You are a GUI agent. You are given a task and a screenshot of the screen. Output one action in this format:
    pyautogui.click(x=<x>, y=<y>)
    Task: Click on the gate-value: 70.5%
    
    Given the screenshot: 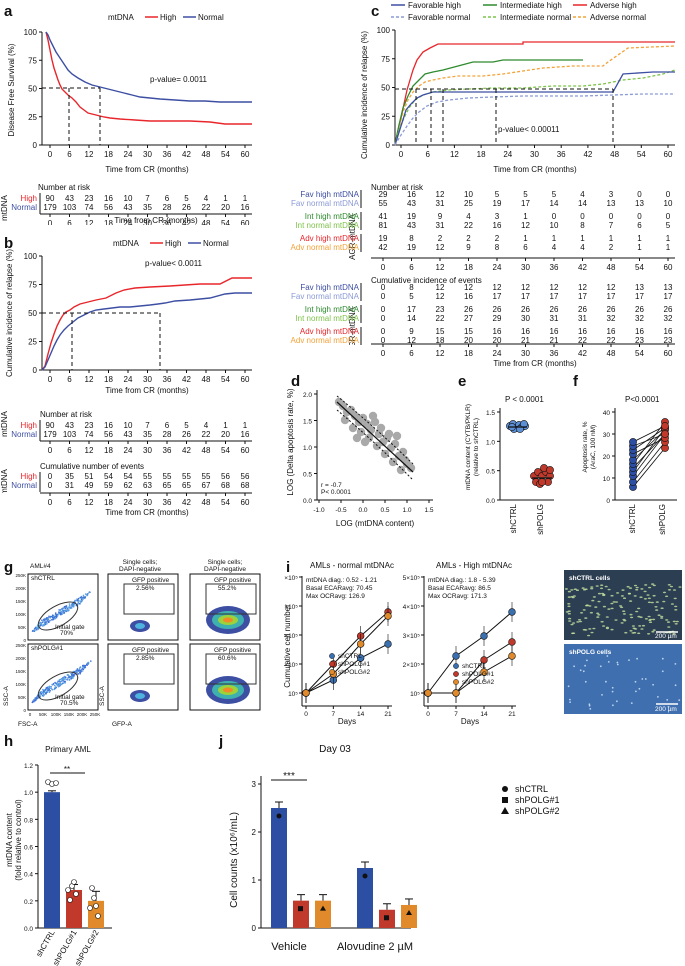 What is the action you would take?
    pyautogui.click(x=69, y=703)
    